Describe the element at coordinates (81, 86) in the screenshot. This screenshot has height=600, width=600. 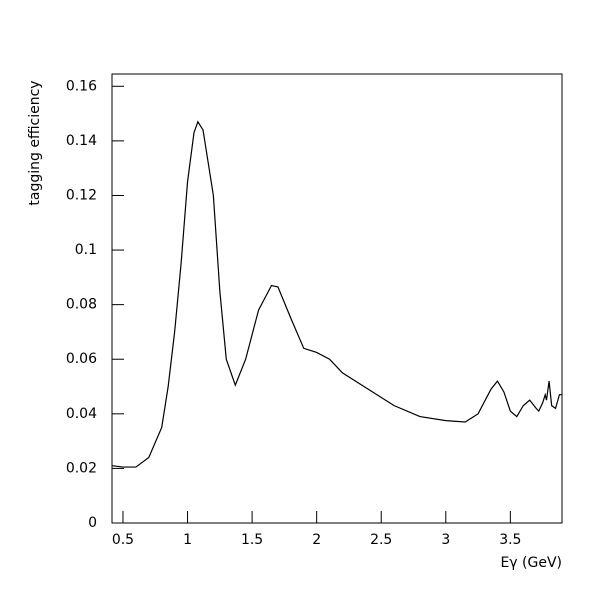
I see `y-tick-label: 0.16` at that location.